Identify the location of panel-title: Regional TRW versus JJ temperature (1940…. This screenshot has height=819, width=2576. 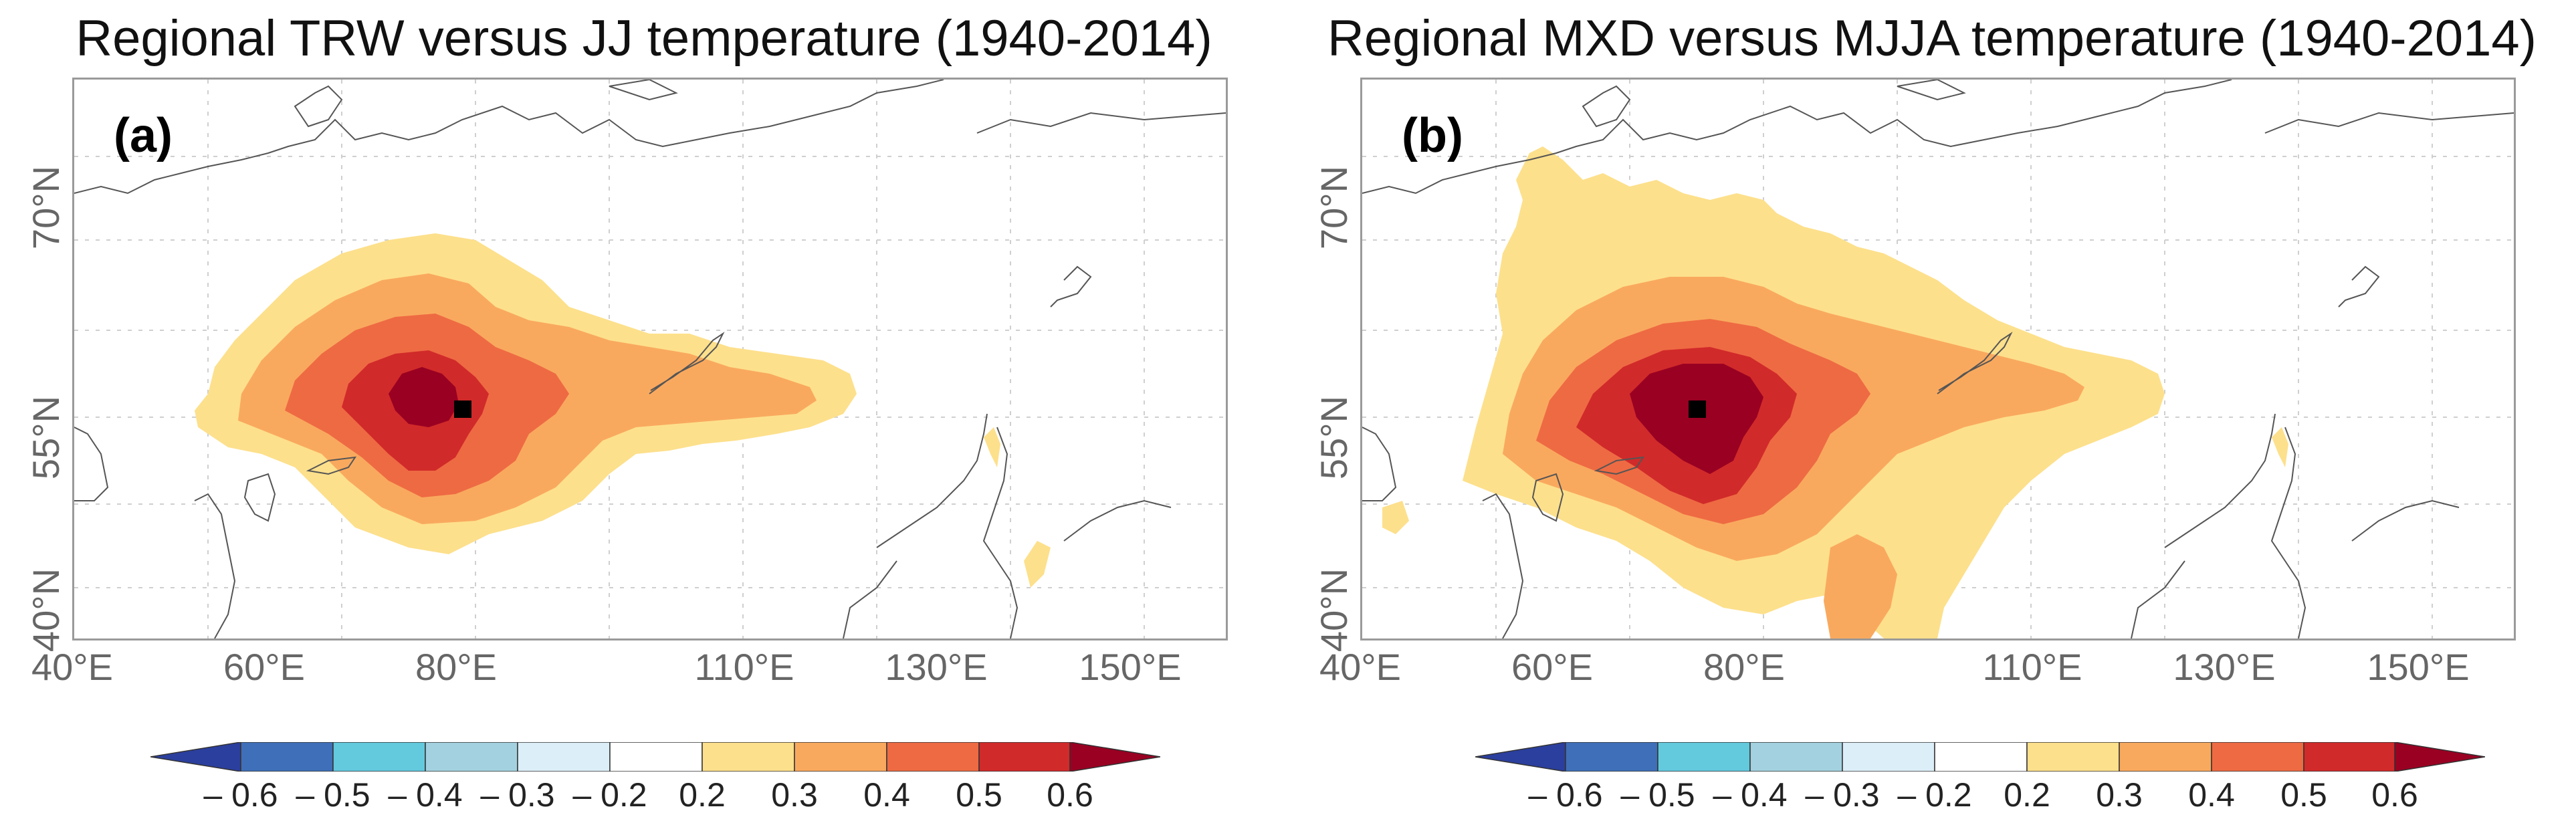
(644, 38).